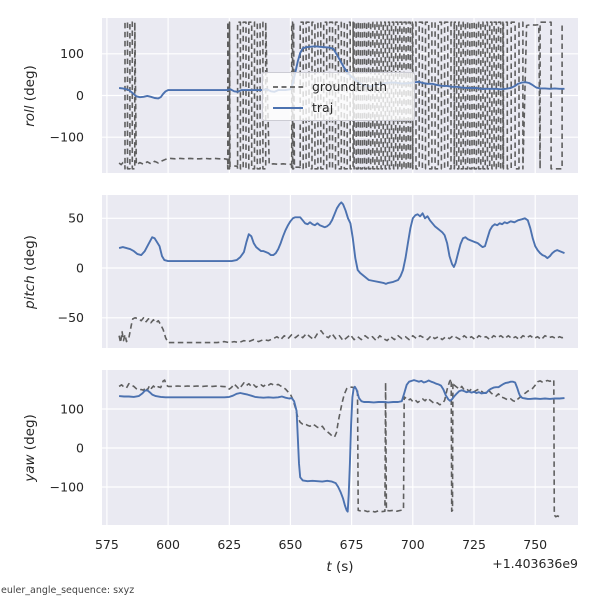 This screenshot has height=600, width=600. Describe the element at coordinates (340, 567) in the screenshot. I see `xlabel-time: t (s)` at that location.